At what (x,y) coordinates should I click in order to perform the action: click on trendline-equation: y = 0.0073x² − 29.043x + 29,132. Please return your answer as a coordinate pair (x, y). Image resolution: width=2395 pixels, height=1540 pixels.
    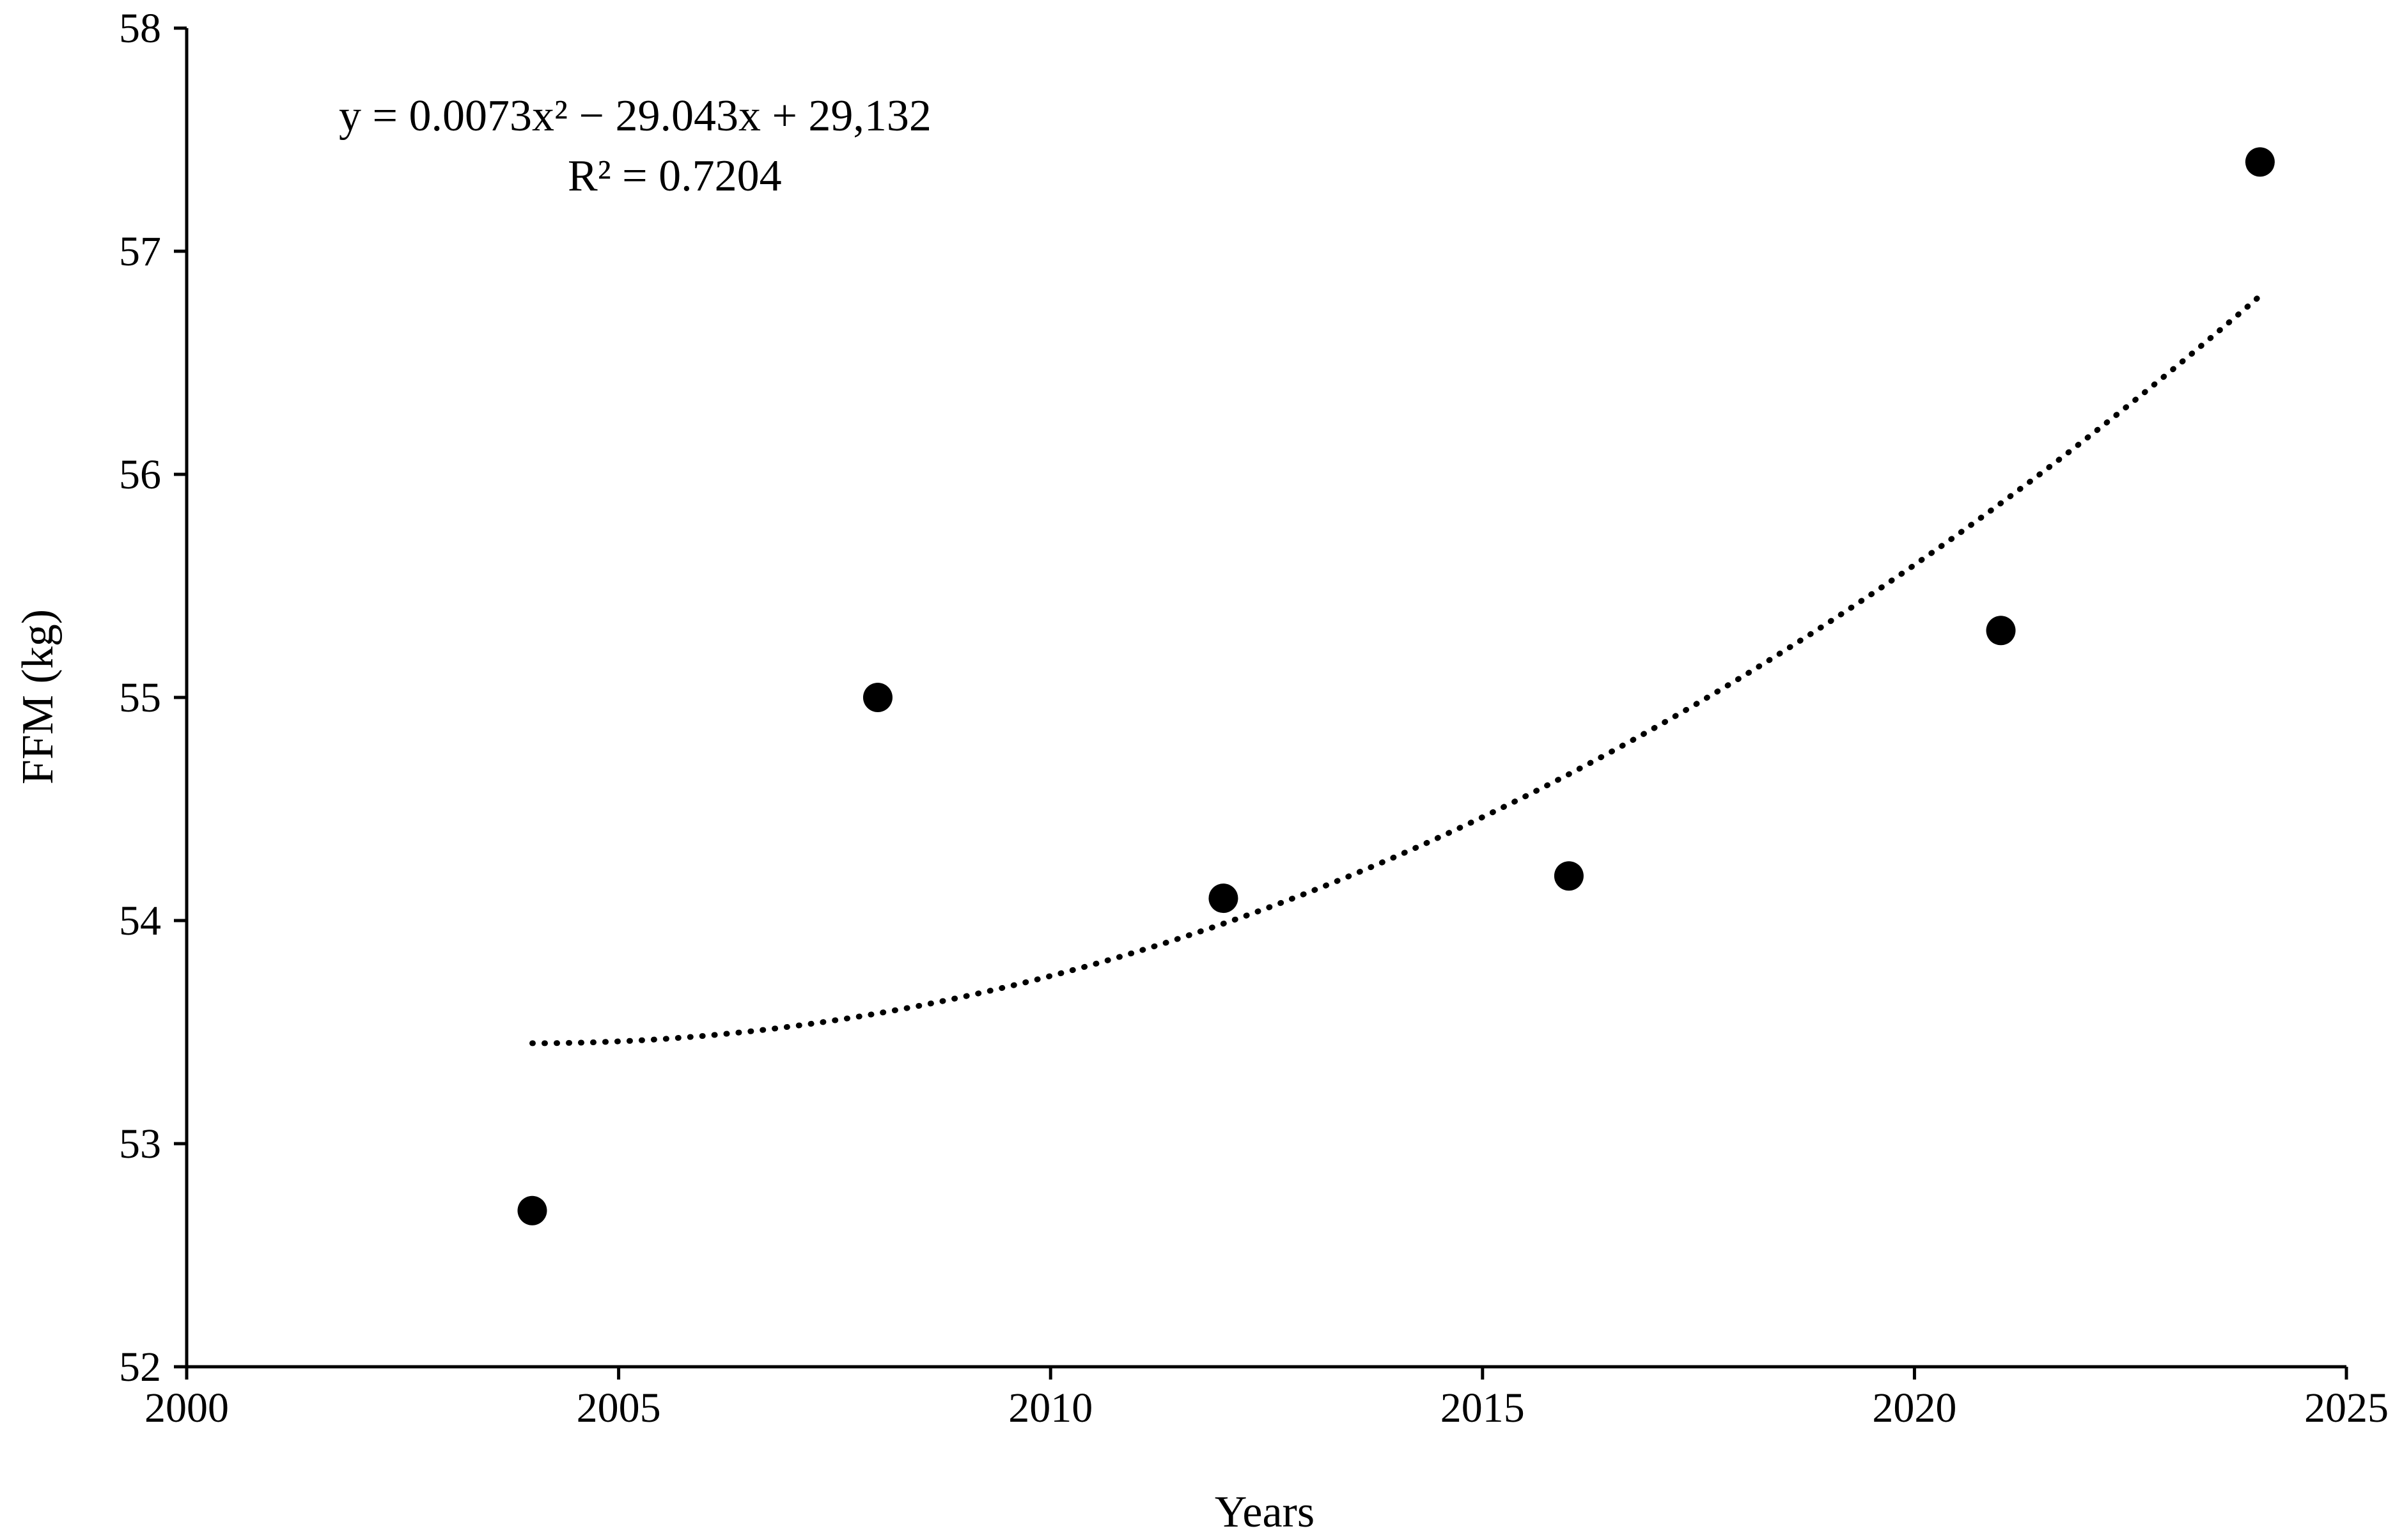
    Looking at the image, I should click on (635, 116).